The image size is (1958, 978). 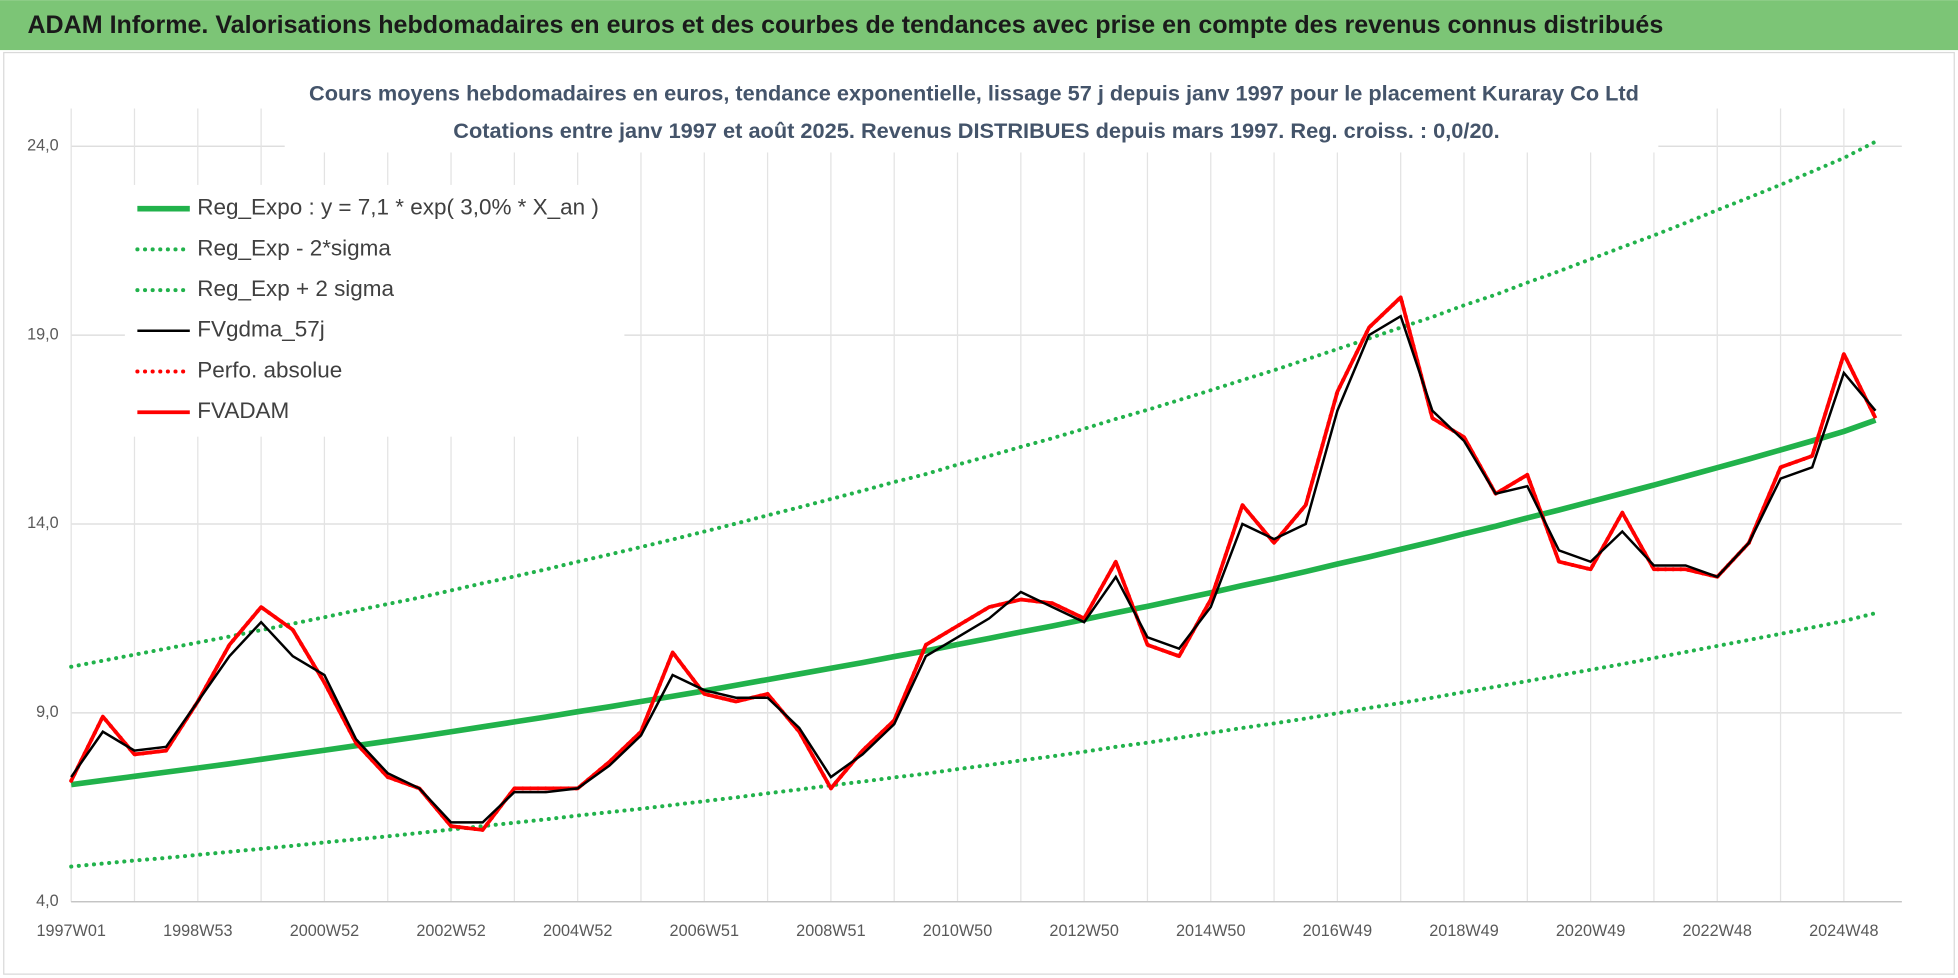 What do you see at coordinates (43, 334) in the screenshot?
I see `y-tick-label: 19,0` at bounding box center [43, 334].